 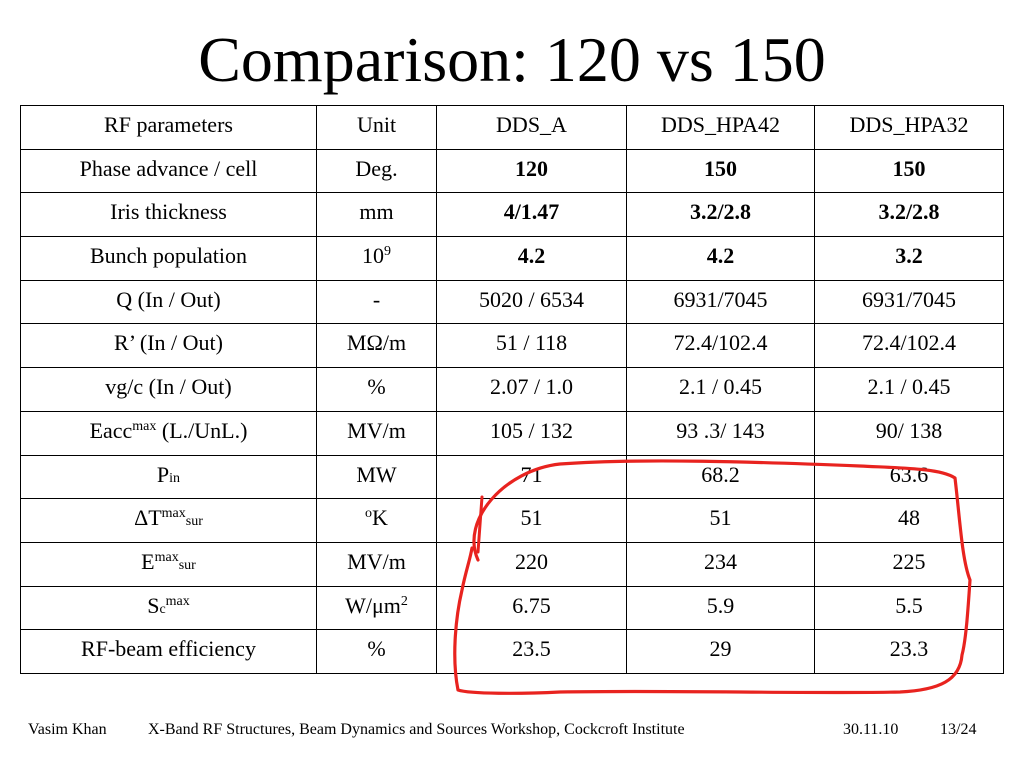 What do you see at coordinates (387, 252) in the screenshot?
I see `unit-superscript: 9` at bounding box center [387, 252].